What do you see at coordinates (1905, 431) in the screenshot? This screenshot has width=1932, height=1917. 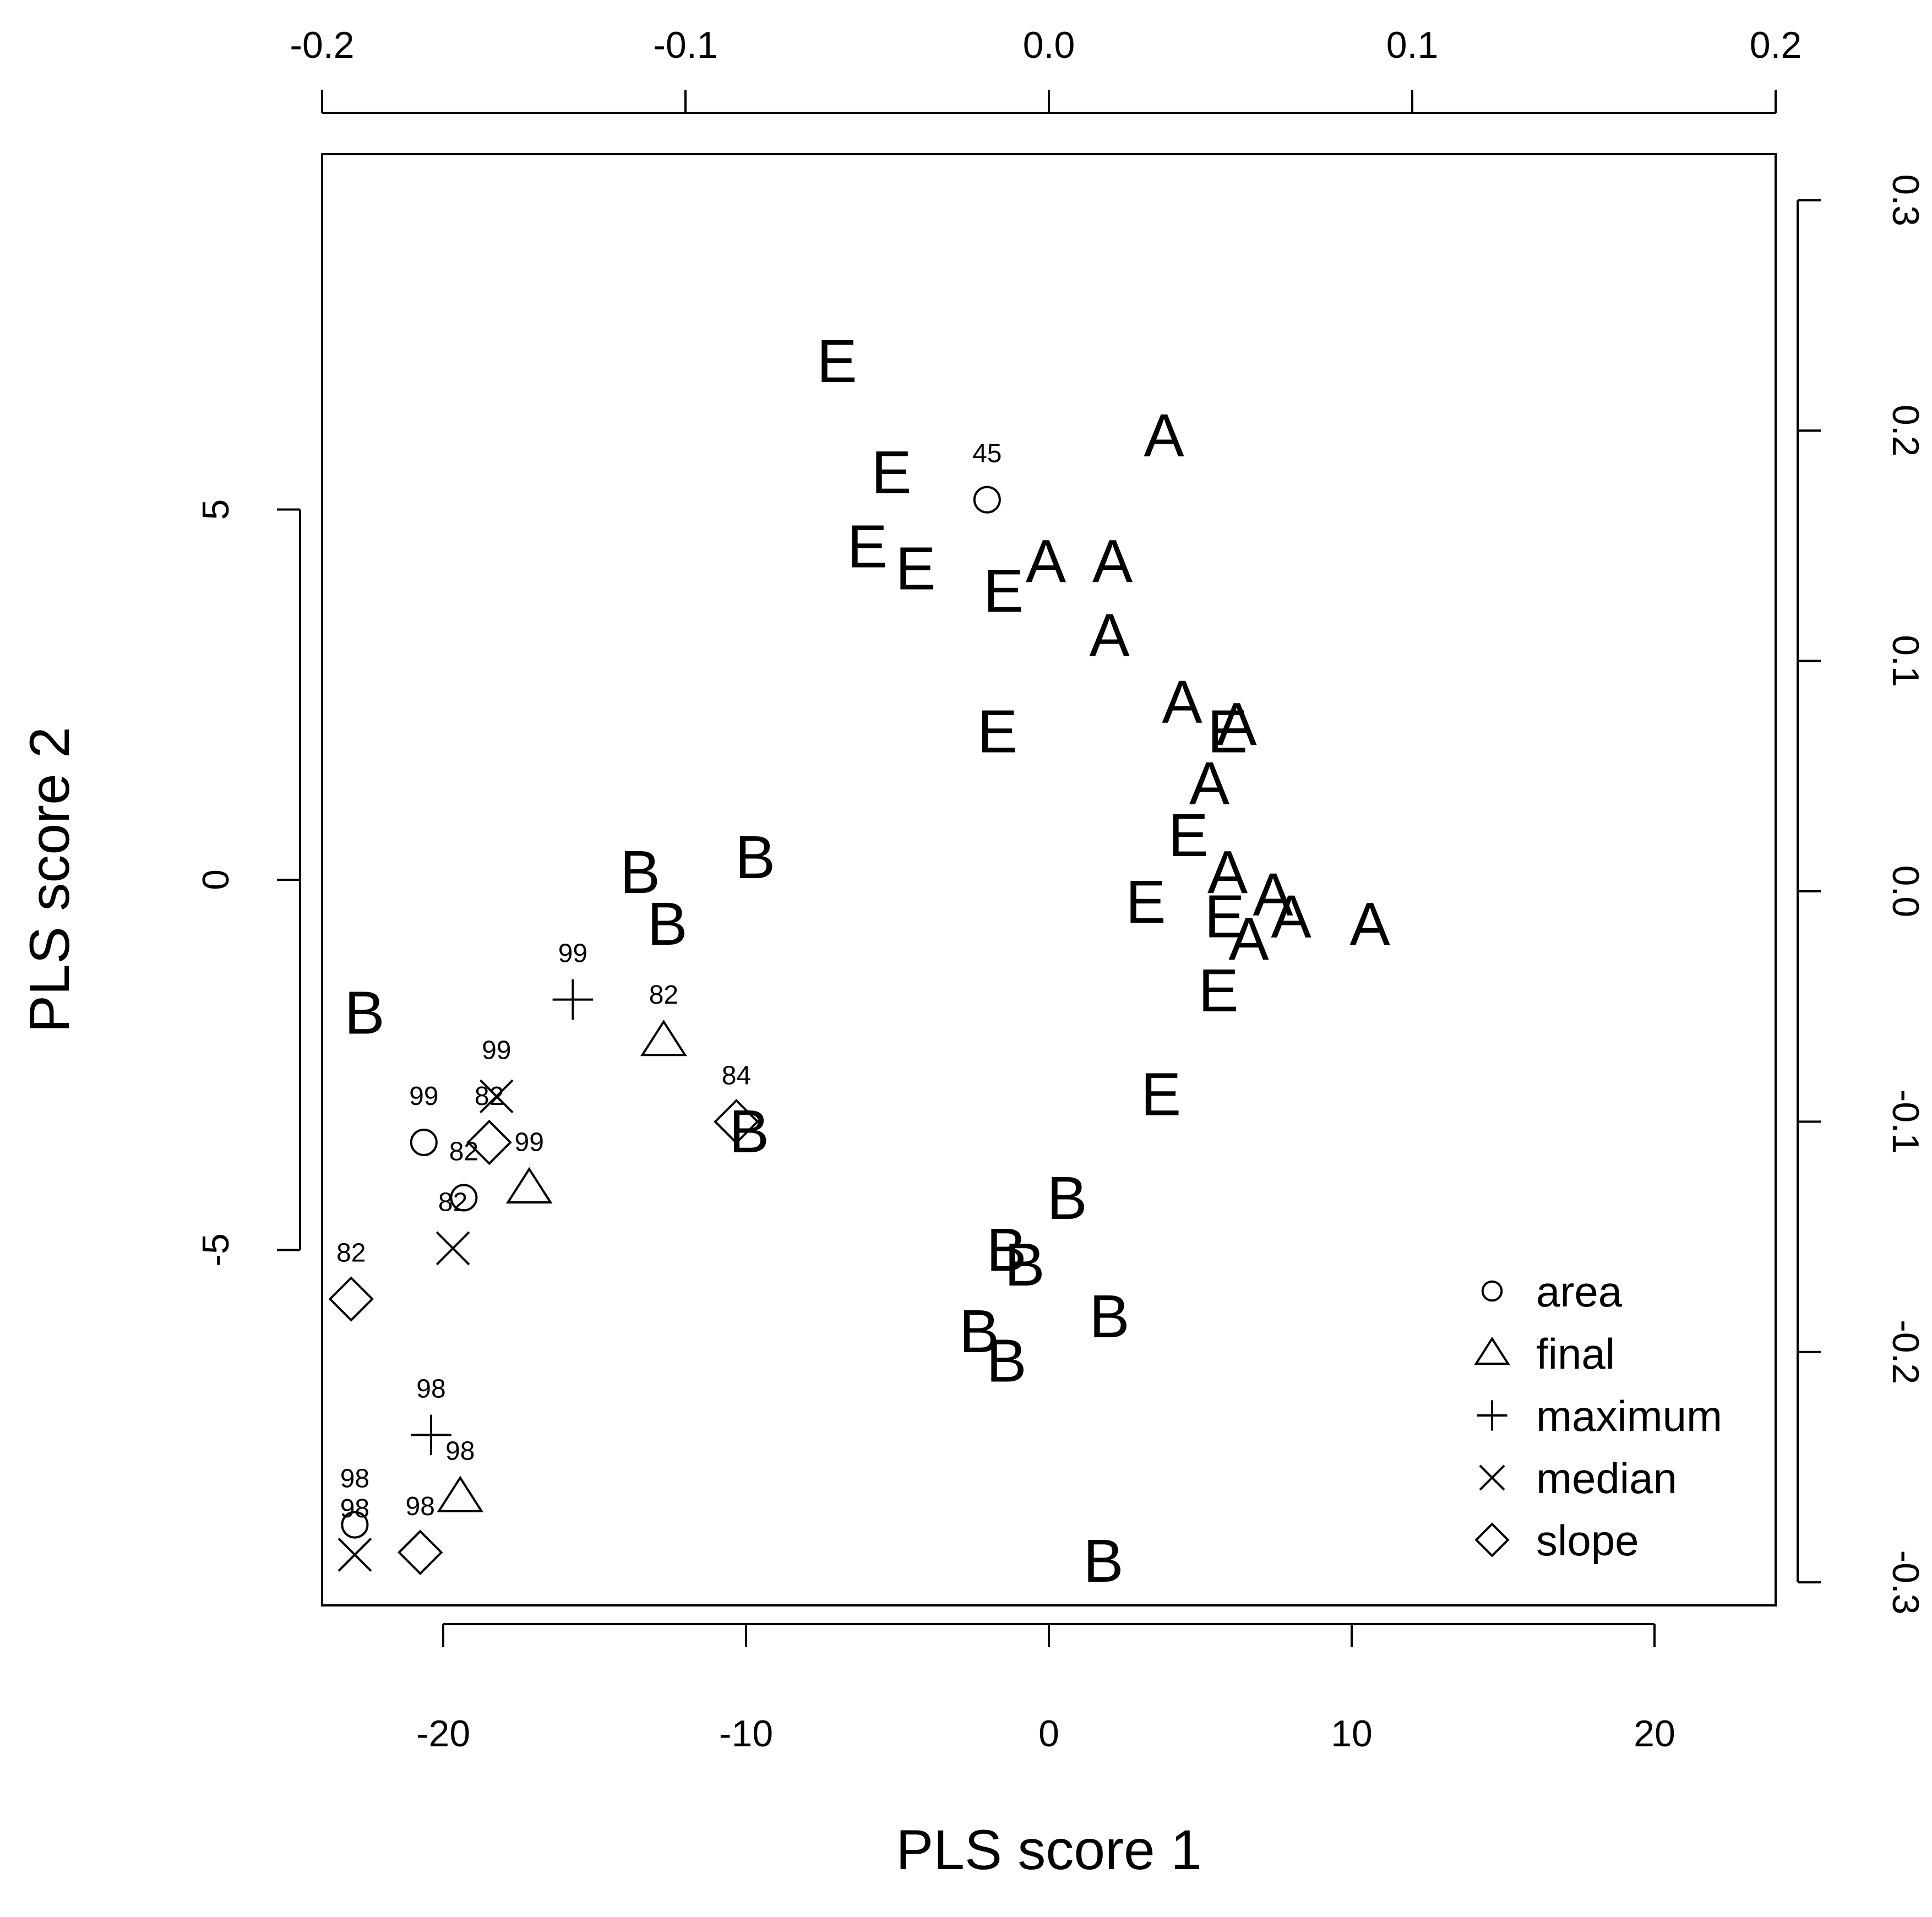 I see `right-tick-label: 0.2` at bounding box center [1905, 431].